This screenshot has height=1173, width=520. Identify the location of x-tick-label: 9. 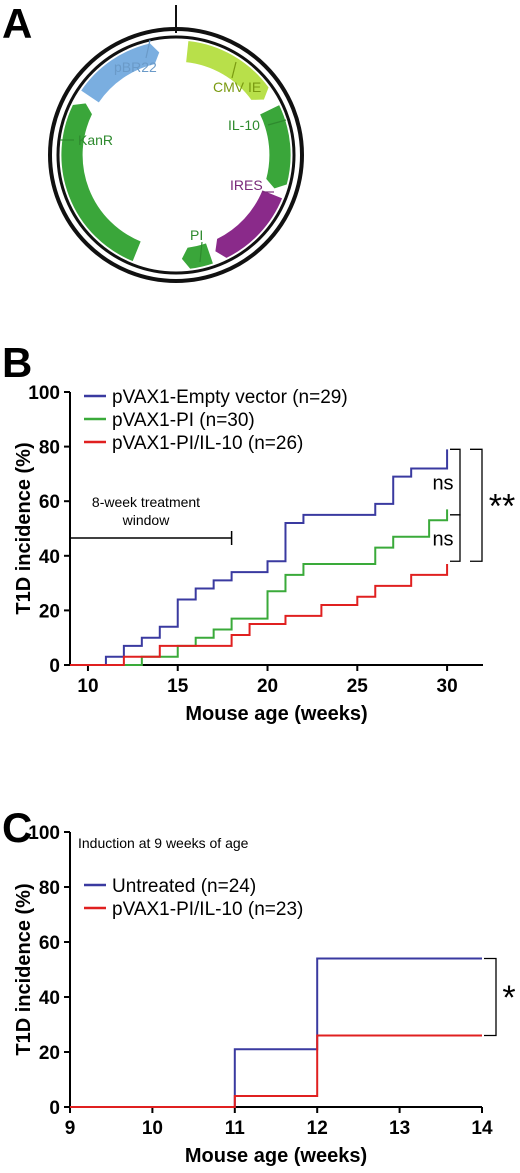
(70, 1128).